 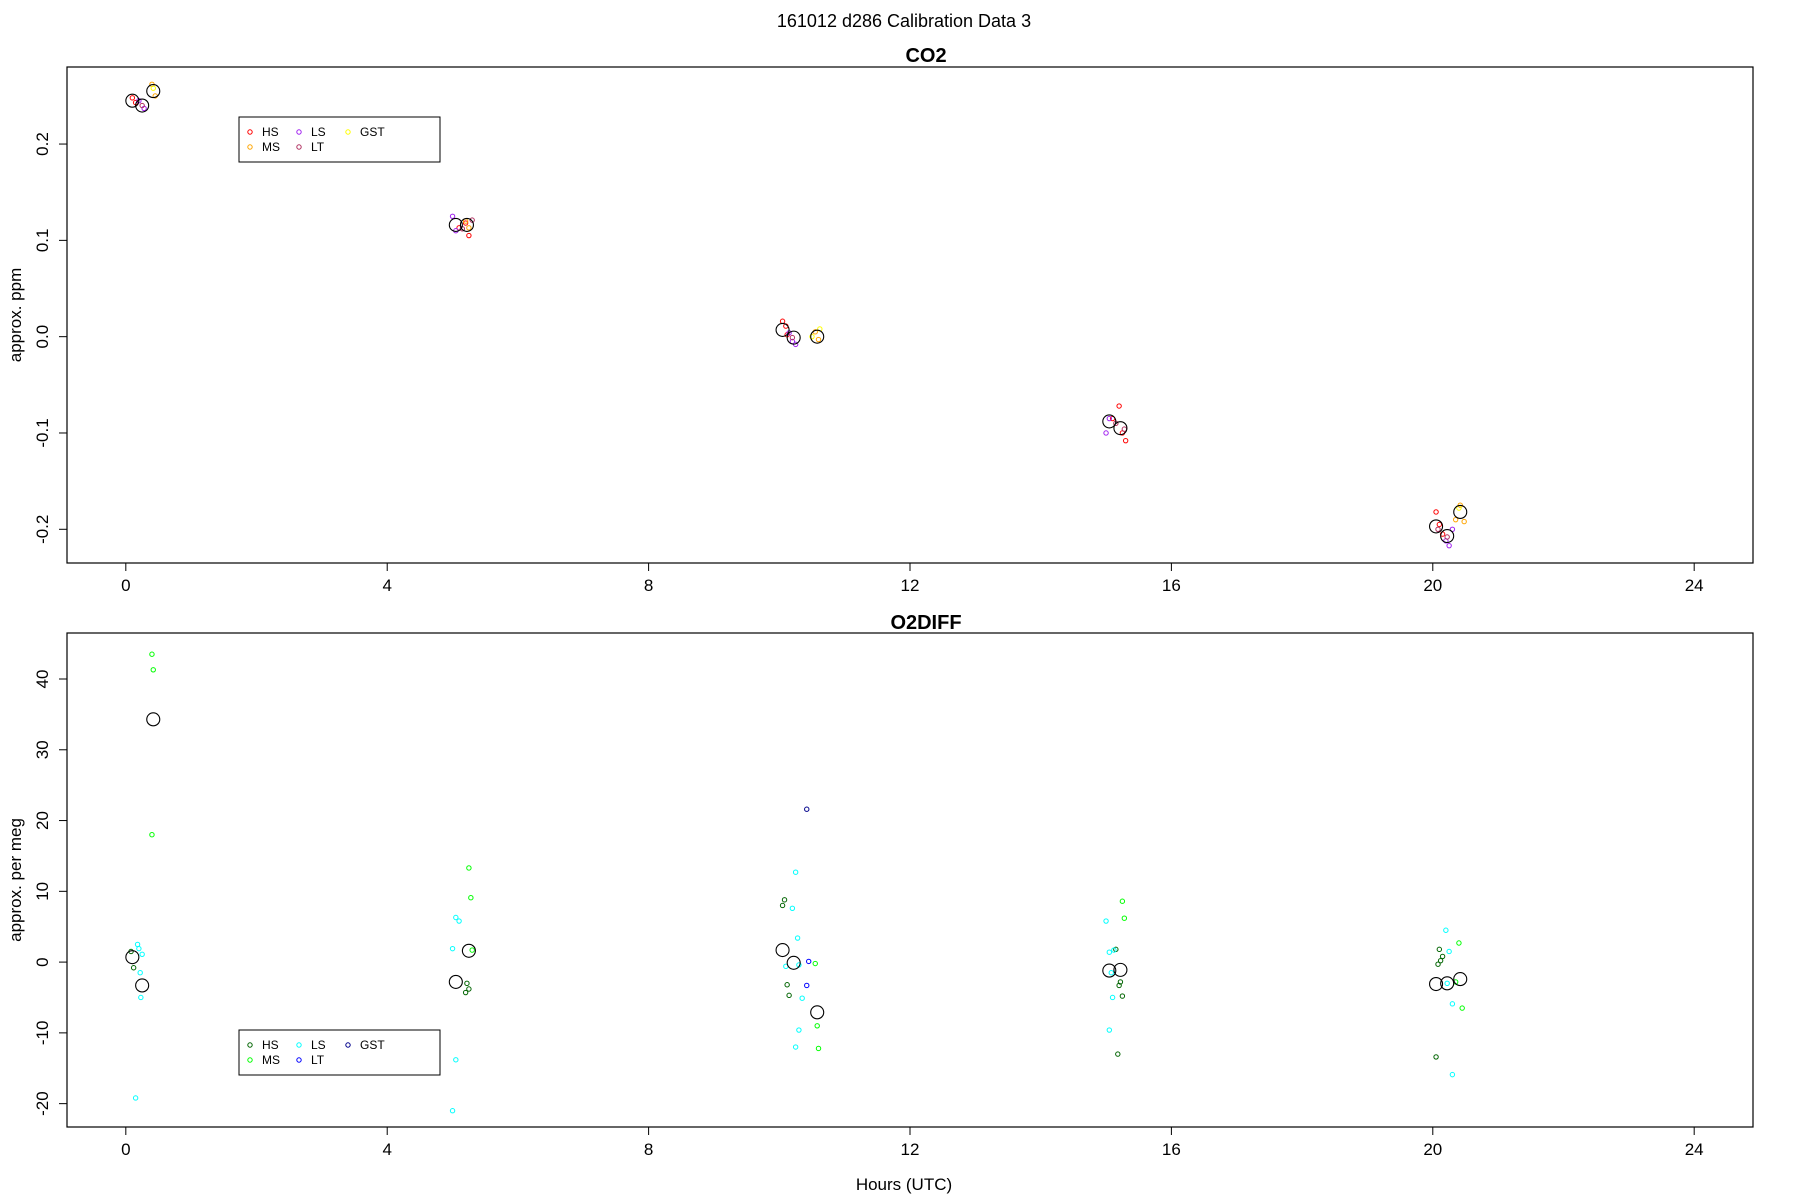 I want to click on o2diff-panel-title: O2DIFF, so click(x=925, y=623).